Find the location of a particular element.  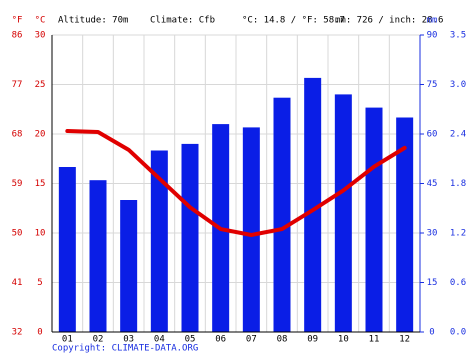

f-tick-label: 77 is located at coordinates (17, 85).